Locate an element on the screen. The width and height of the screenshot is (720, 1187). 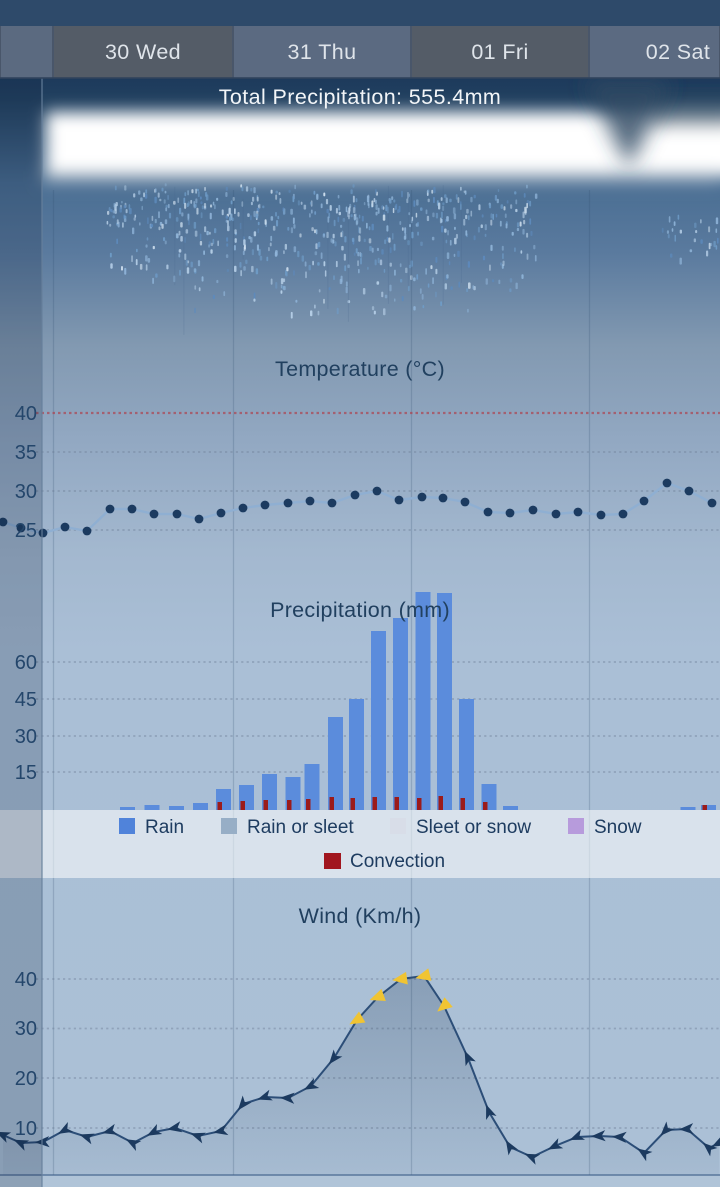
svg-text: 30 Wed is located at coordinates (143, 52).